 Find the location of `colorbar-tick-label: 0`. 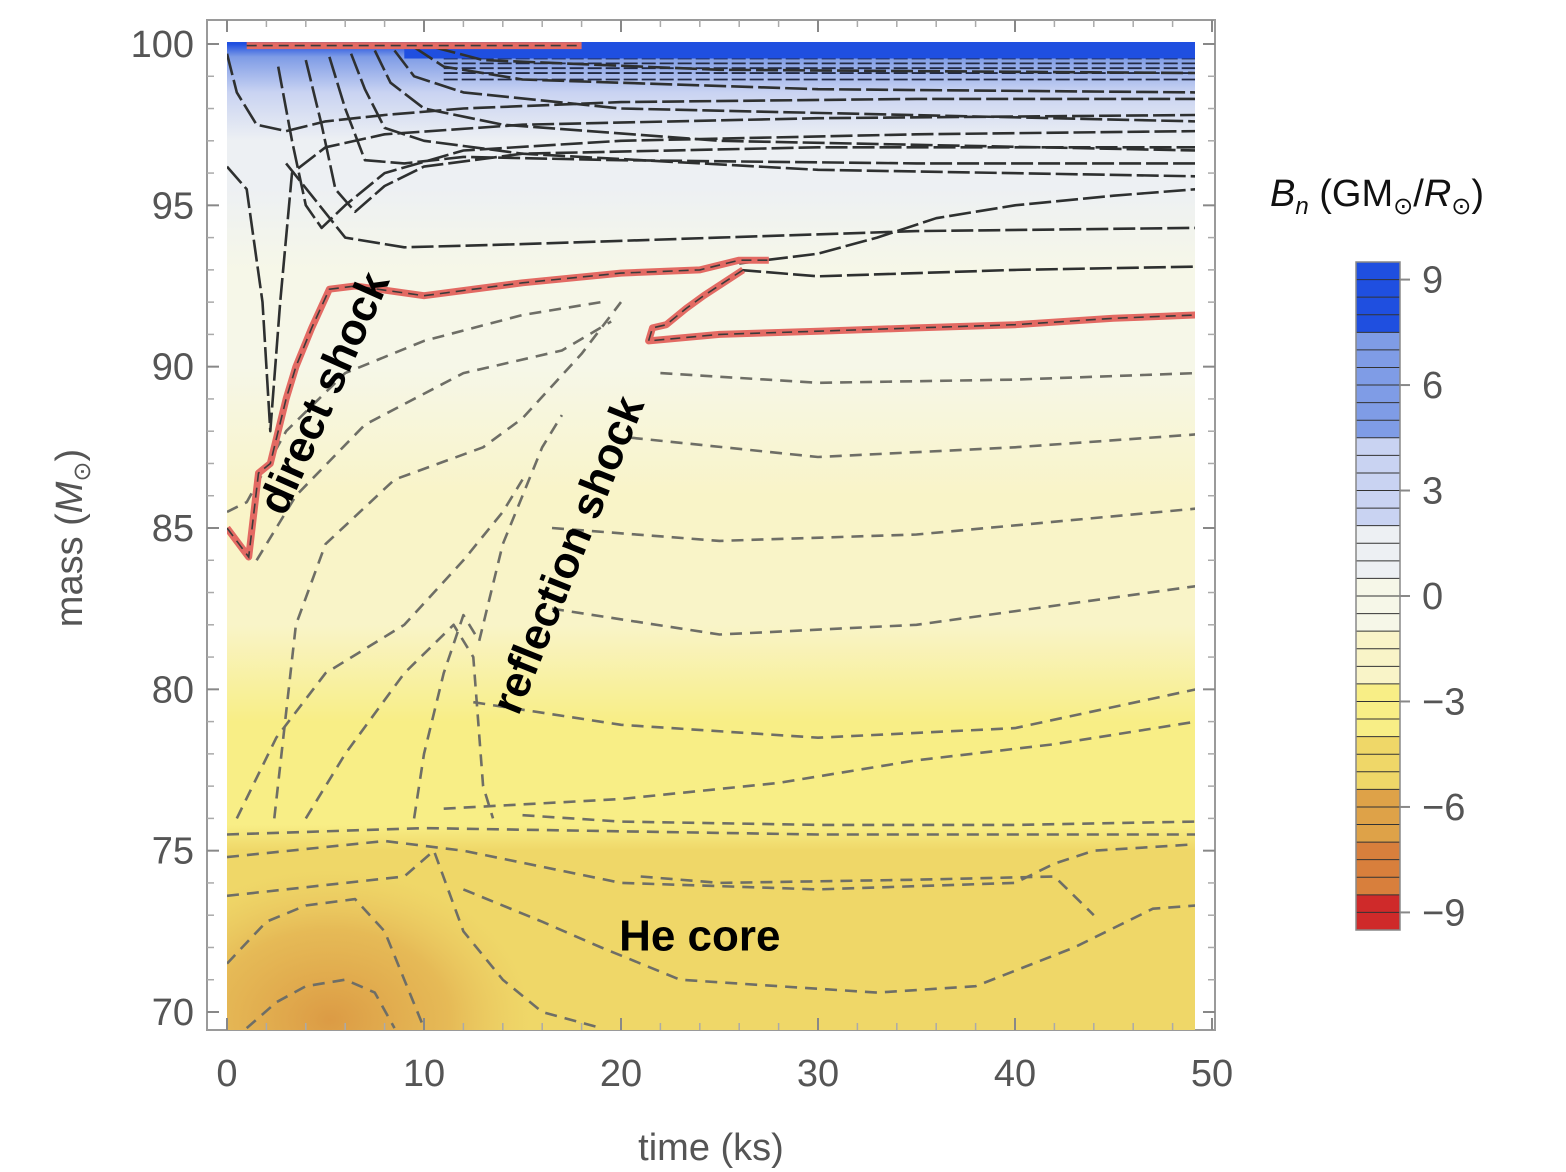

colorbar-tick-label: 0 is located at coordinates (1432, 597).